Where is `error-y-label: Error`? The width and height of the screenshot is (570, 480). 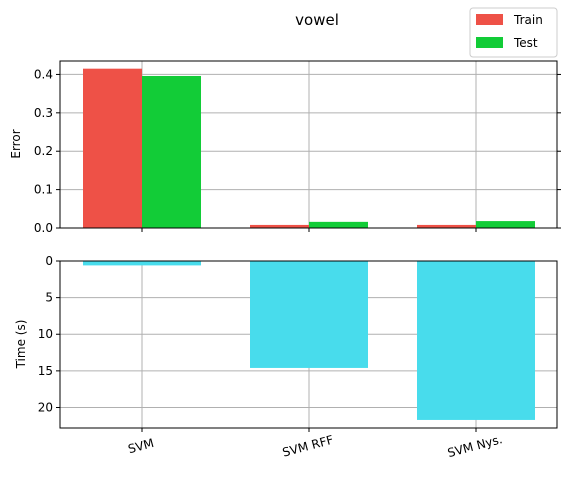 error-y-label: Error is located at coordinates (16, 143).